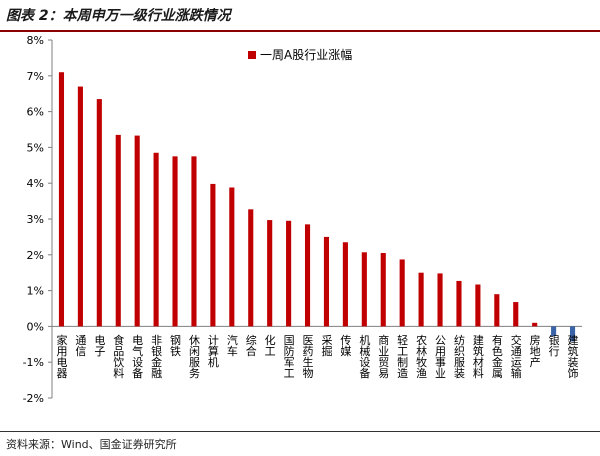 The height and width of the screenshot is (456, 600). I want to click on x-tick-label: 电气设备, so click(137, 356).